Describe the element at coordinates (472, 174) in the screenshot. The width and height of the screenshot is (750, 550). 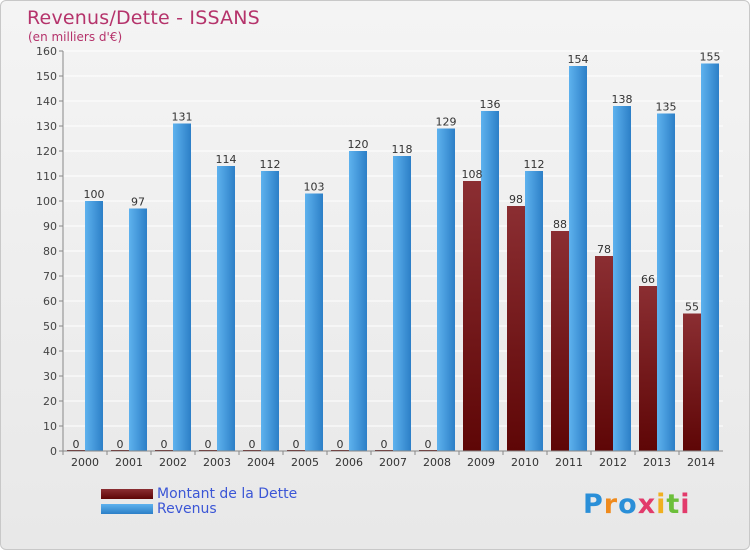
I see `label-debt-2009: 108` at that location.